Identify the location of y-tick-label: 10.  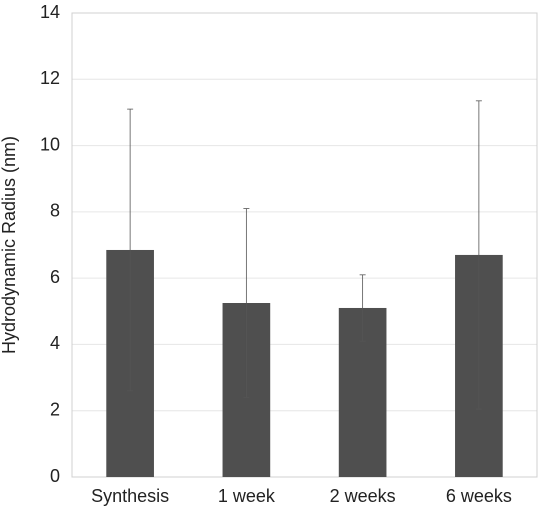
(50, 144).